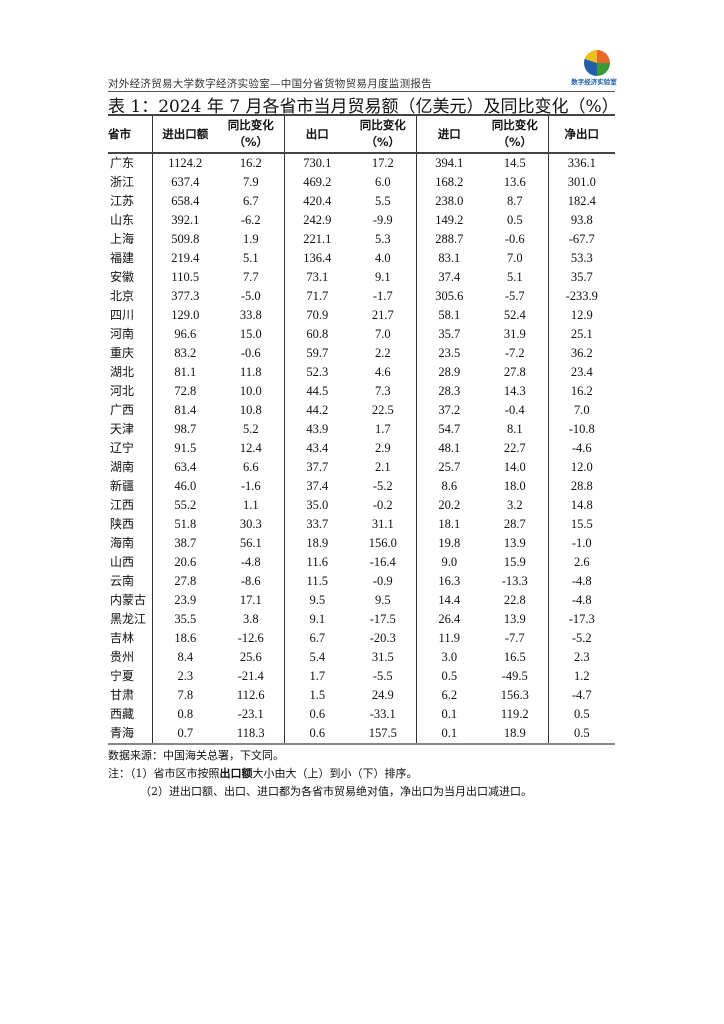  Describe the element at coordinates (122, 391) in the screenshot. I see `province-cell: 河北` at that location.